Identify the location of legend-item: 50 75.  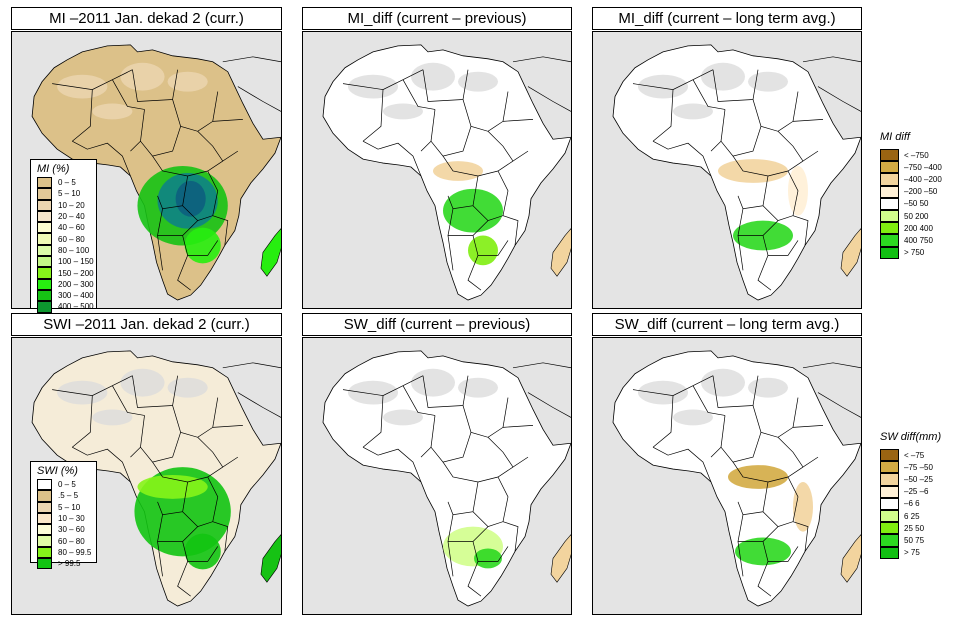
(910, 540).